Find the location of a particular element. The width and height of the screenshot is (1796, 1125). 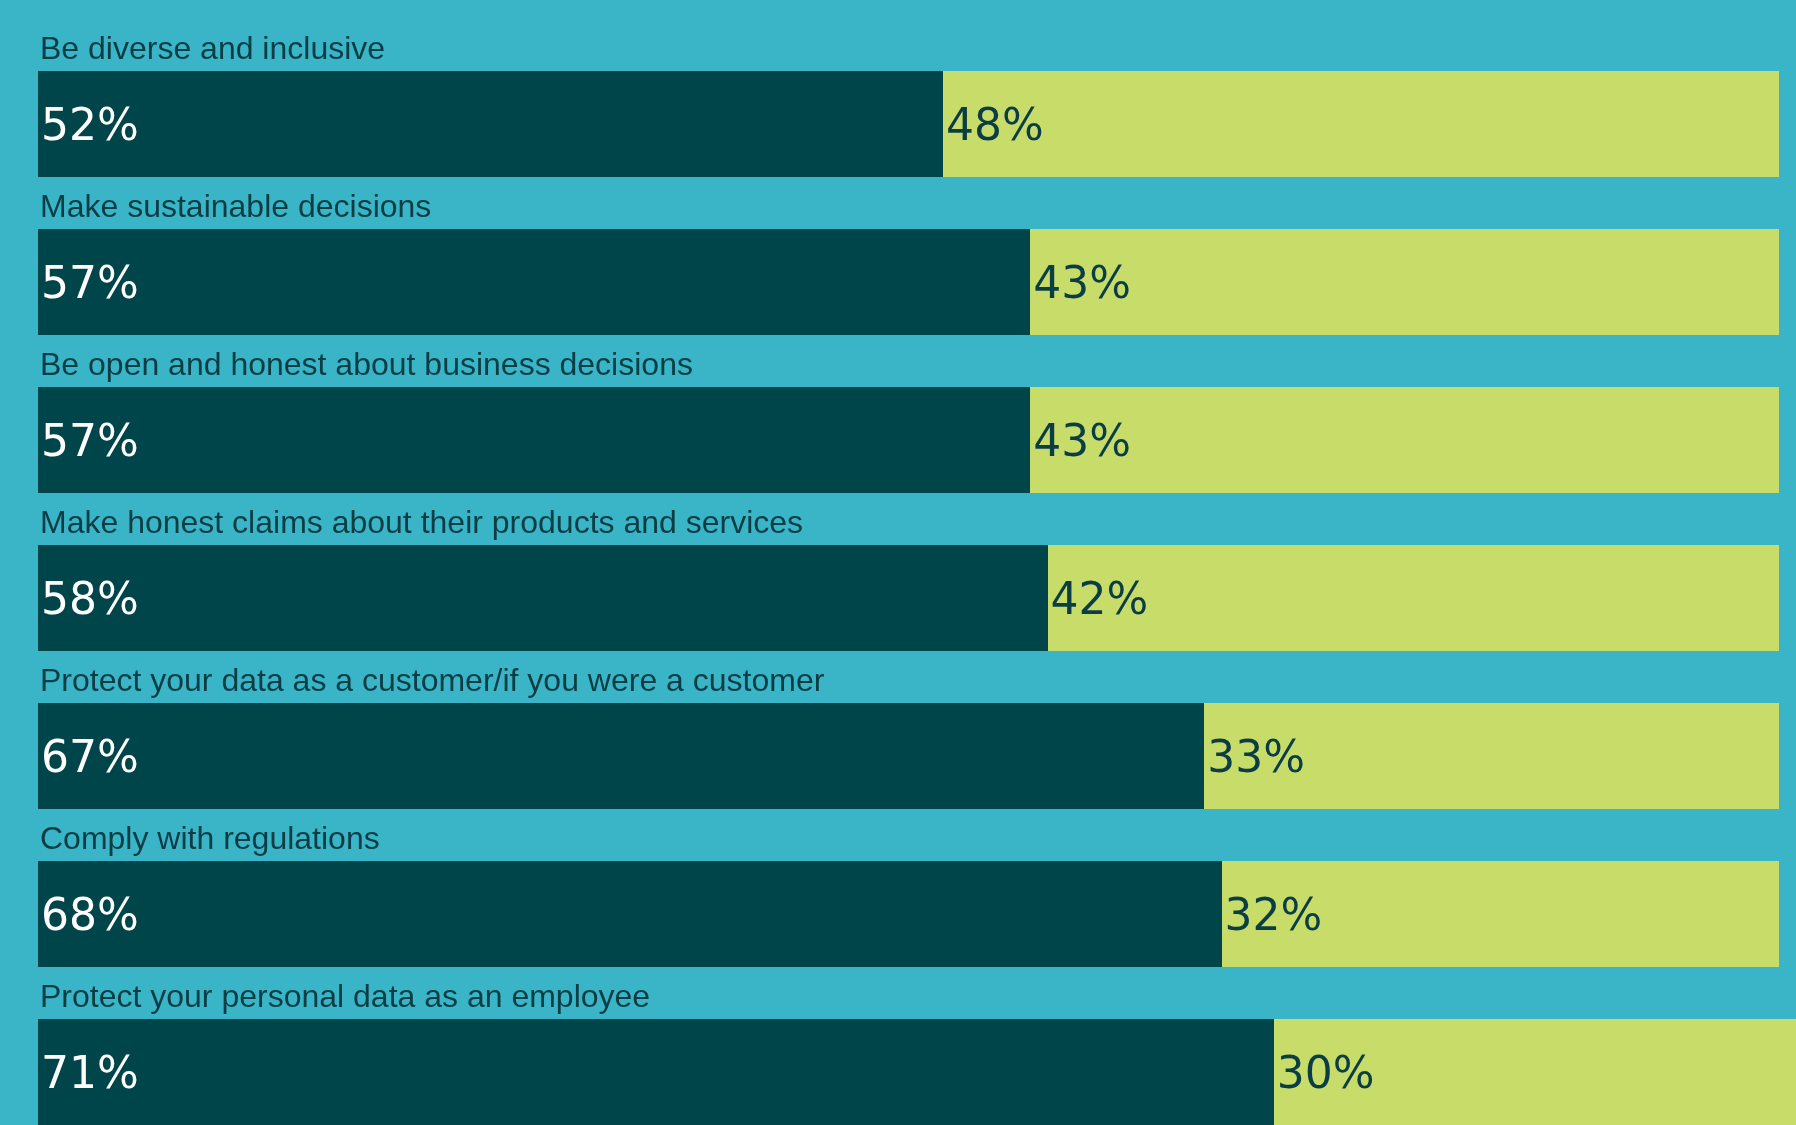

y-tick-label: Be open and honest about business decisions is located at coordinates (366, 364).